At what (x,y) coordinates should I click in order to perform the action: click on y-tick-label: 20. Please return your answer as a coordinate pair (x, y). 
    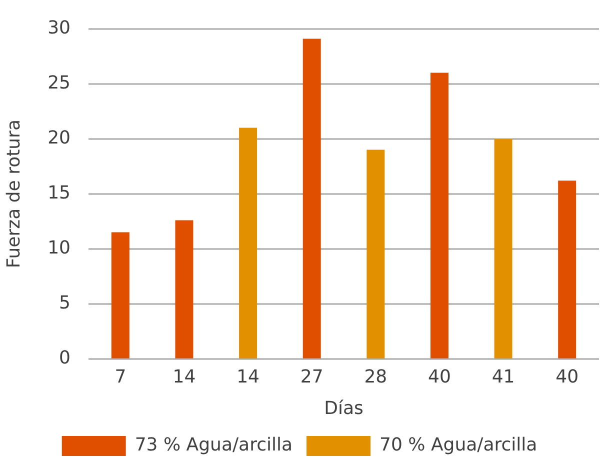
    Looking at the image, I should click on (59, 137).